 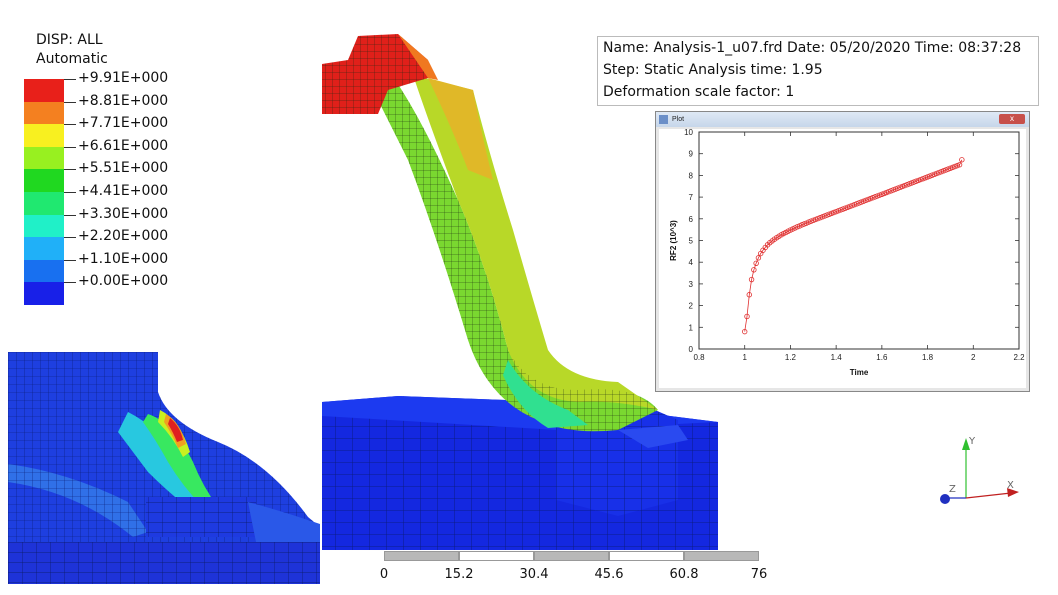 I want to click on axis-label-x: X, so click(x=1010, y=485).